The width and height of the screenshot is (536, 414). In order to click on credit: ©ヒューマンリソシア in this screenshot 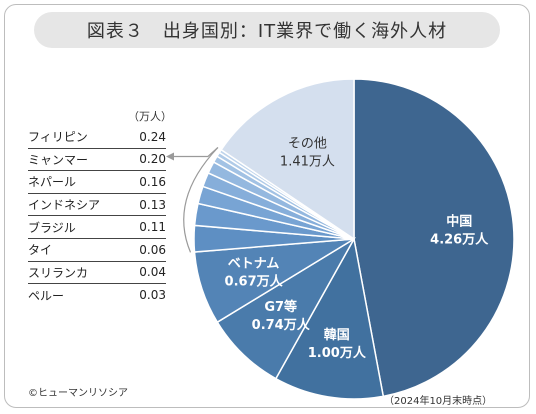, I will do `click(78, 393)`.